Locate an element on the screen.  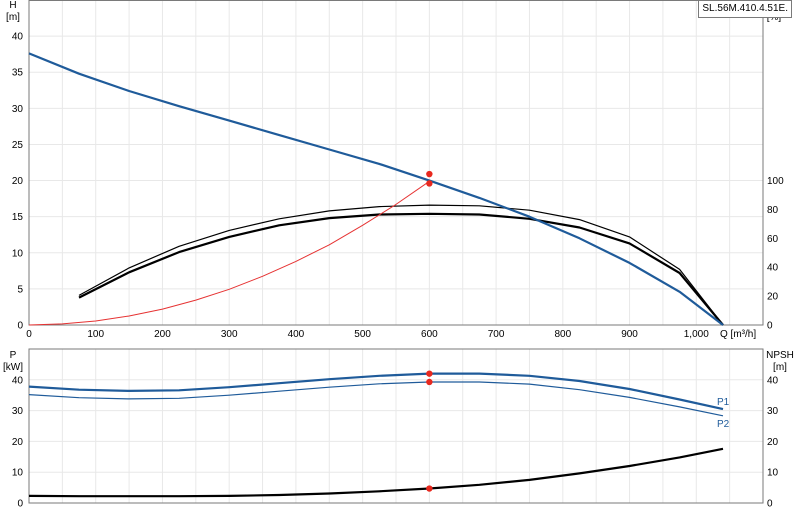
x-tick-label: 500 is located at coordinates (362, 334).